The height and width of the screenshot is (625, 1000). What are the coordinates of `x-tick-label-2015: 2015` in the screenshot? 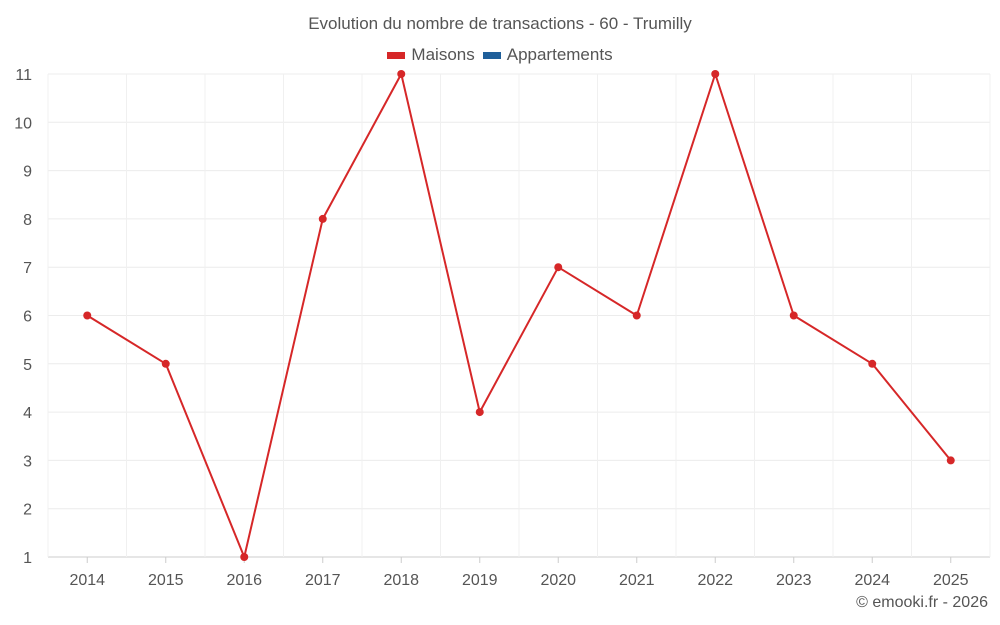 It's located at (166, 580).